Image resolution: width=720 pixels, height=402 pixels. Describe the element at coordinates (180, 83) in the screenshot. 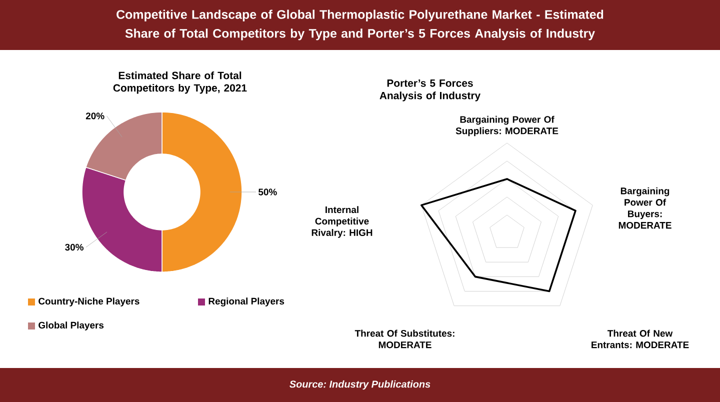

I see `chart-title: Estimated Share of Total Competitors by Type, 2021` at that location.